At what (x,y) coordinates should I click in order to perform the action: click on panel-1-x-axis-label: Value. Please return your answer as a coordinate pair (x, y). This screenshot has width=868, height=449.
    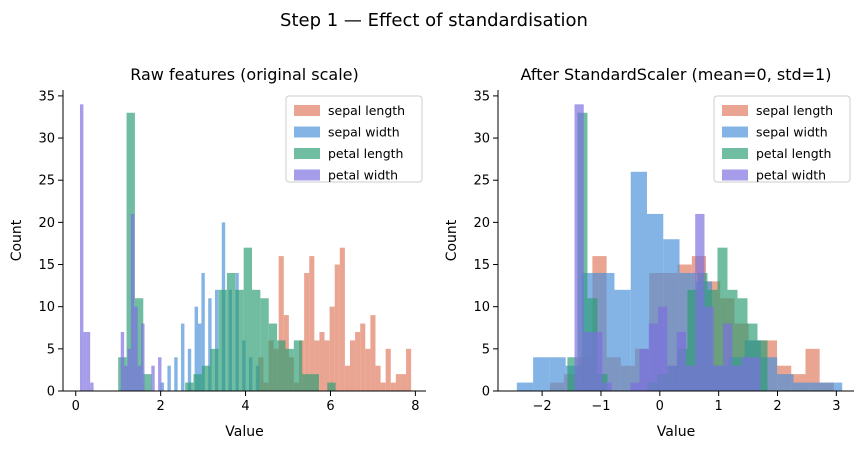
    Looking at the image, I should click on (244, 432).